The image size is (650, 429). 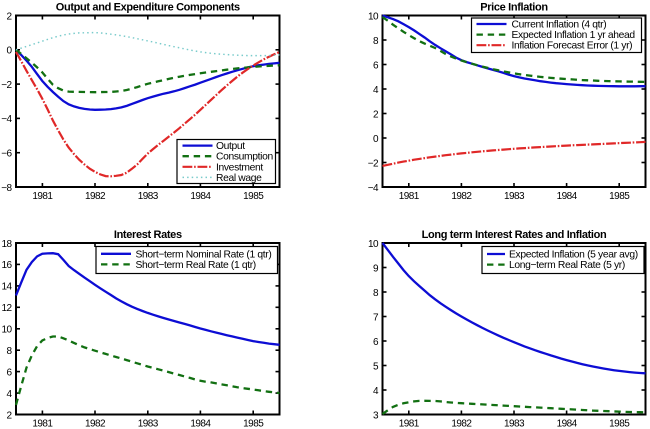 I want to click on svg-text: −8, so click(x=6, y=188).